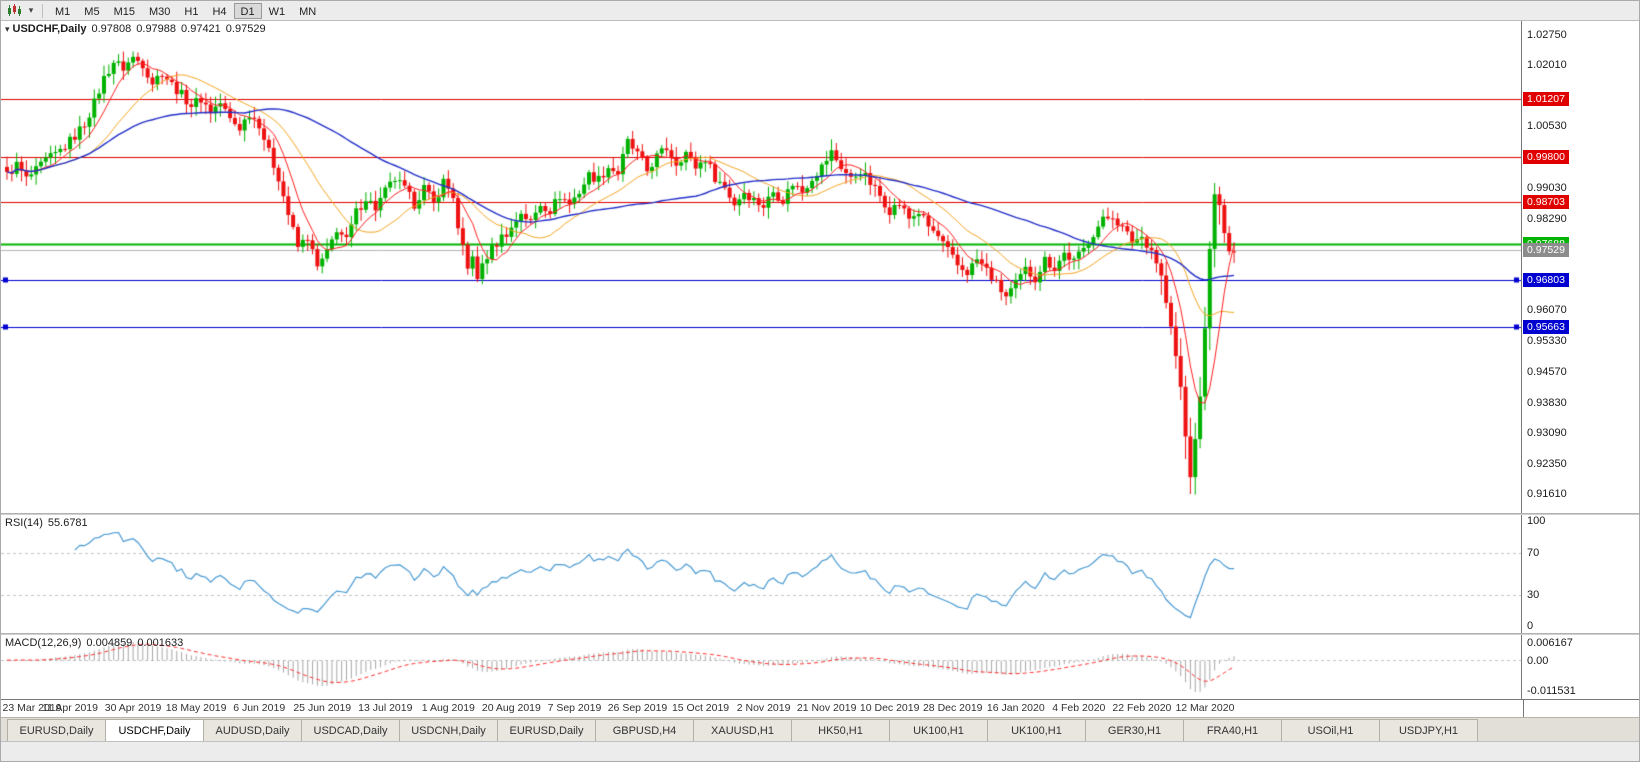 Image resolution: width=1640 pixels, height=762 pixels. Describe the element at coordinates (1547, 494) in the screenshot. I see `price-axis-label: 0.91610` at that location.